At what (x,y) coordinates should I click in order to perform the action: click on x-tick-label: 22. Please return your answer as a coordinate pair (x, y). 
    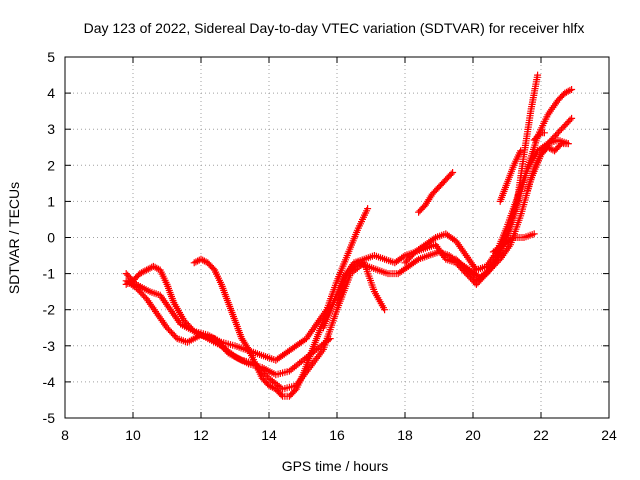
    Looking at the image, I should click on (541, 435).